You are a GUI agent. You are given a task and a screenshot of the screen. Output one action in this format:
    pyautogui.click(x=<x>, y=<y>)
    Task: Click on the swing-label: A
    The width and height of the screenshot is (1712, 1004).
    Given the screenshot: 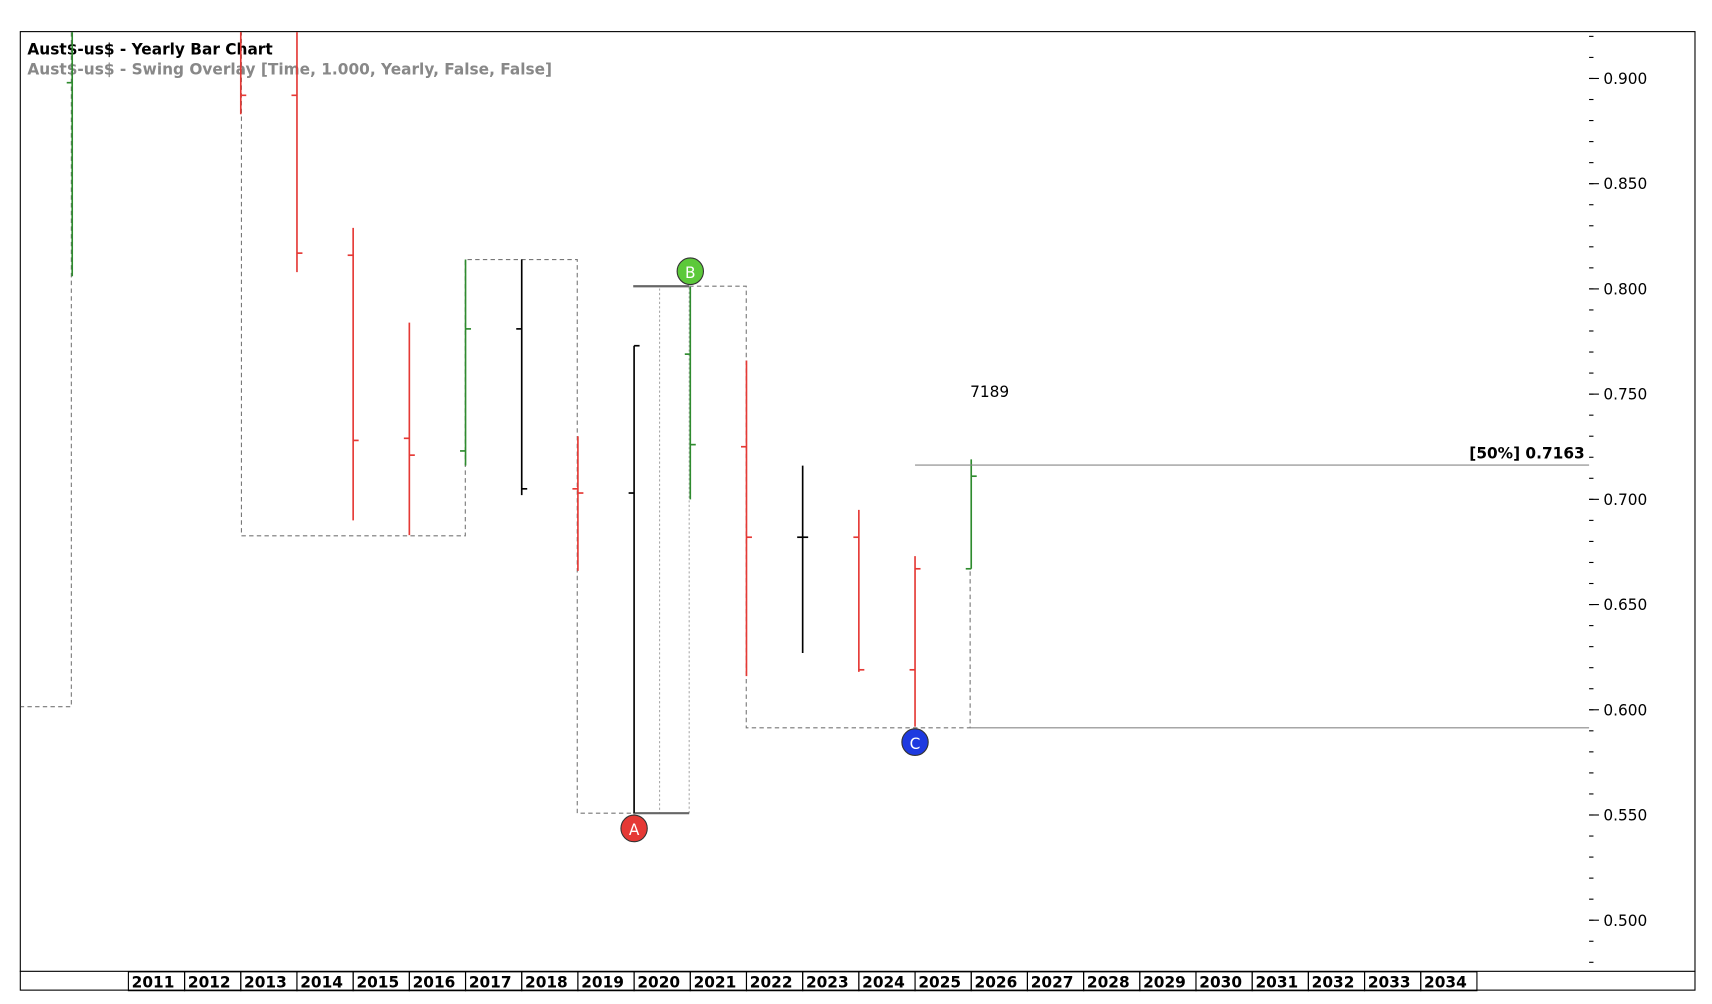 What is the action you would take?
    pyautogui.click(x=634, y=830)
    